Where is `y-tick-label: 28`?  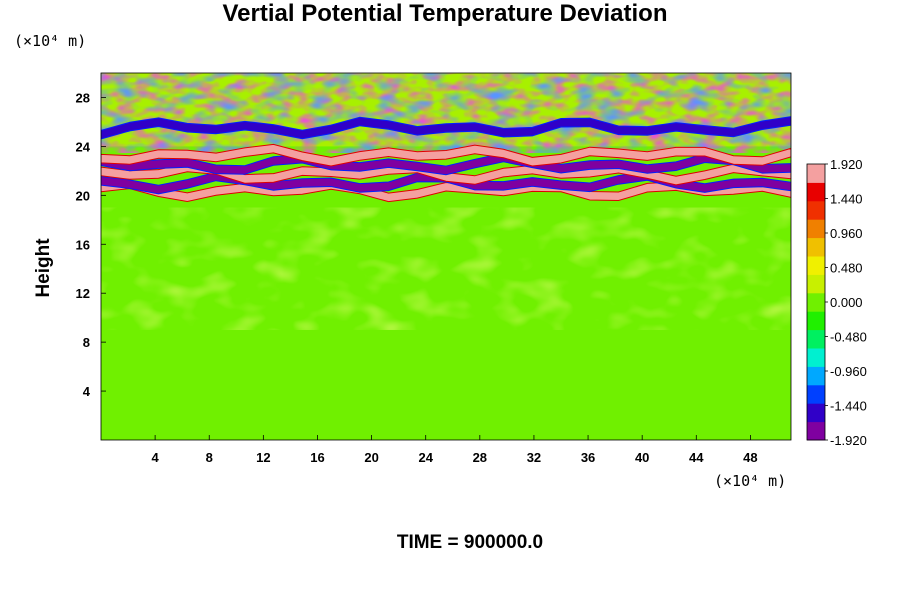
y-tick-label: 28 is located at coordinates (83, 97).